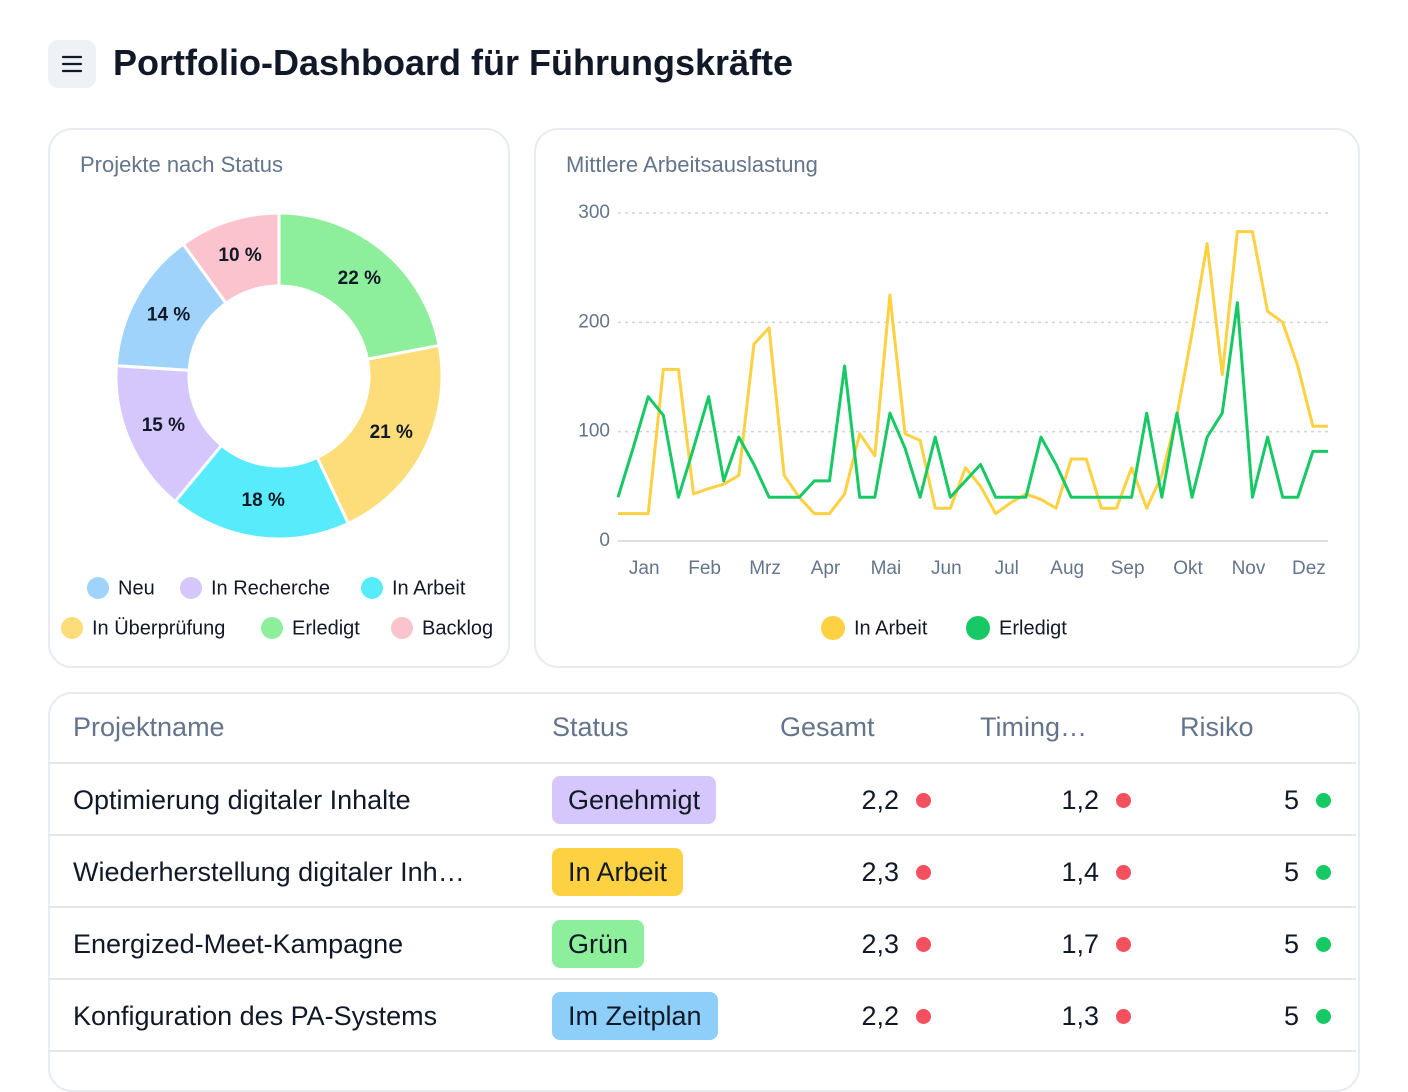  What do you see at coordinates (594, 212) in the screenshot?
I see `y-tick-label: 300` at bounding box center [594, 212].